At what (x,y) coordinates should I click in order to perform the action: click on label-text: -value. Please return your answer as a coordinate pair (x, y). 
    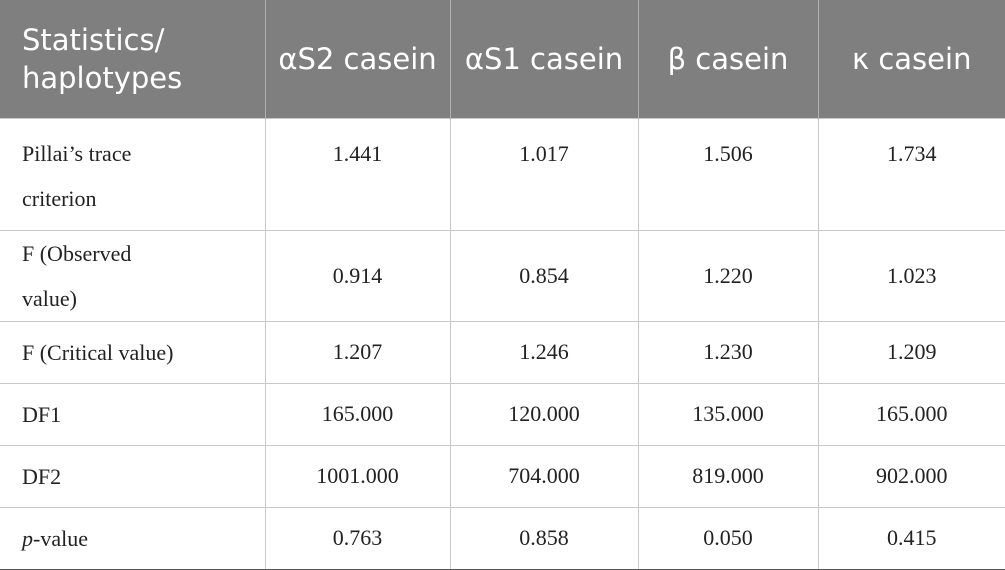
    Looking at the image, I should click on (60, 538).